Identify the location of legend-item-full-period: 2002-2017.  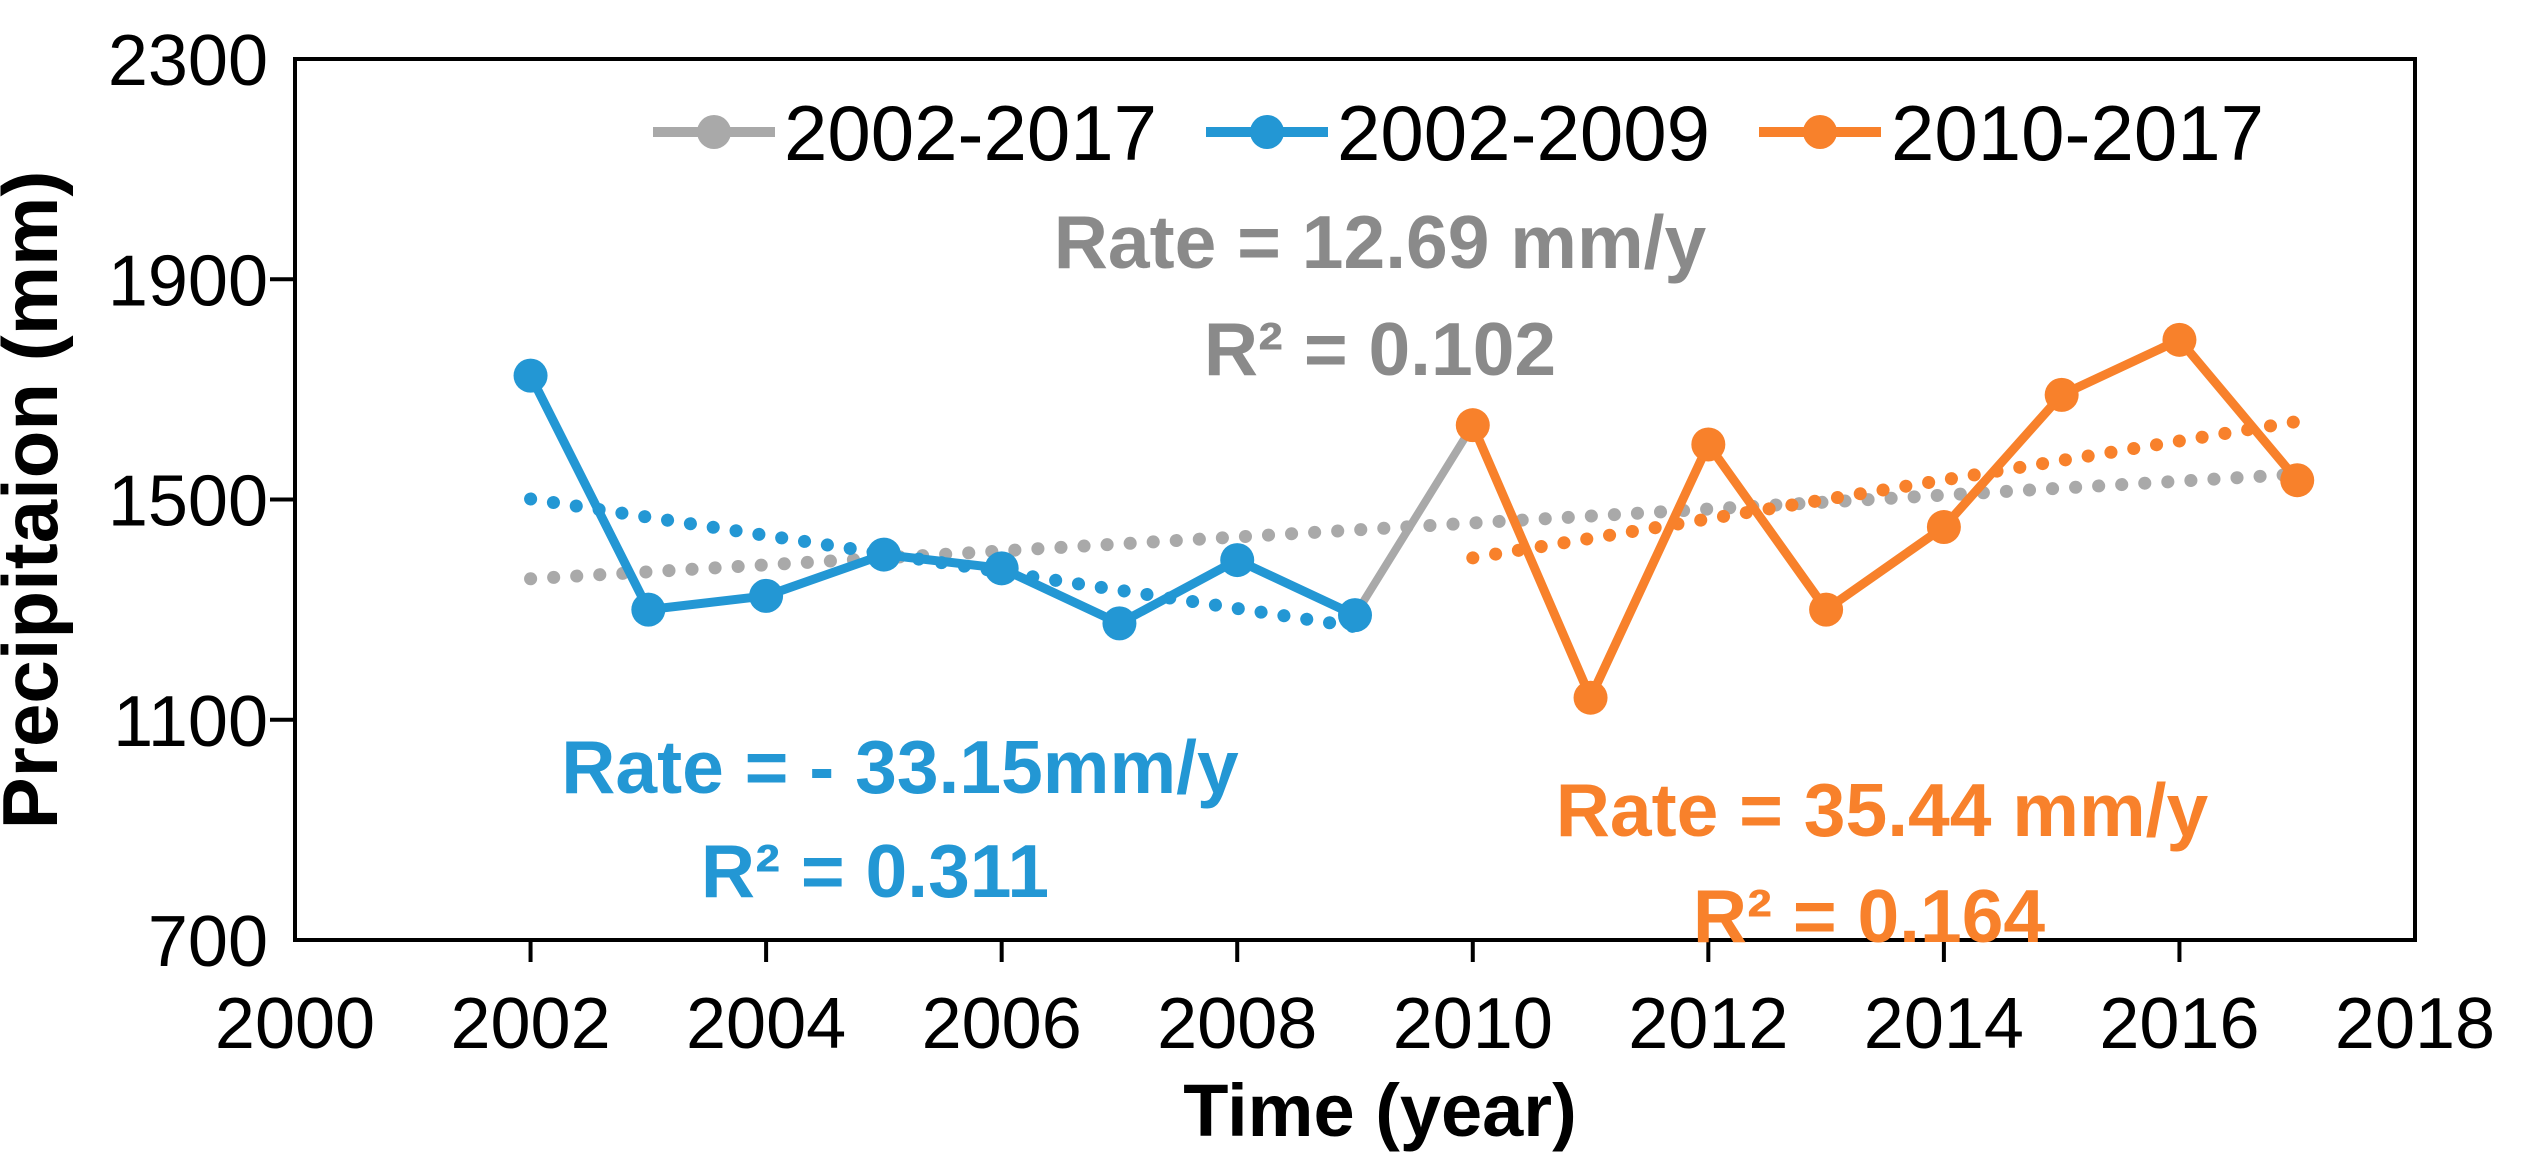
(905, 133).